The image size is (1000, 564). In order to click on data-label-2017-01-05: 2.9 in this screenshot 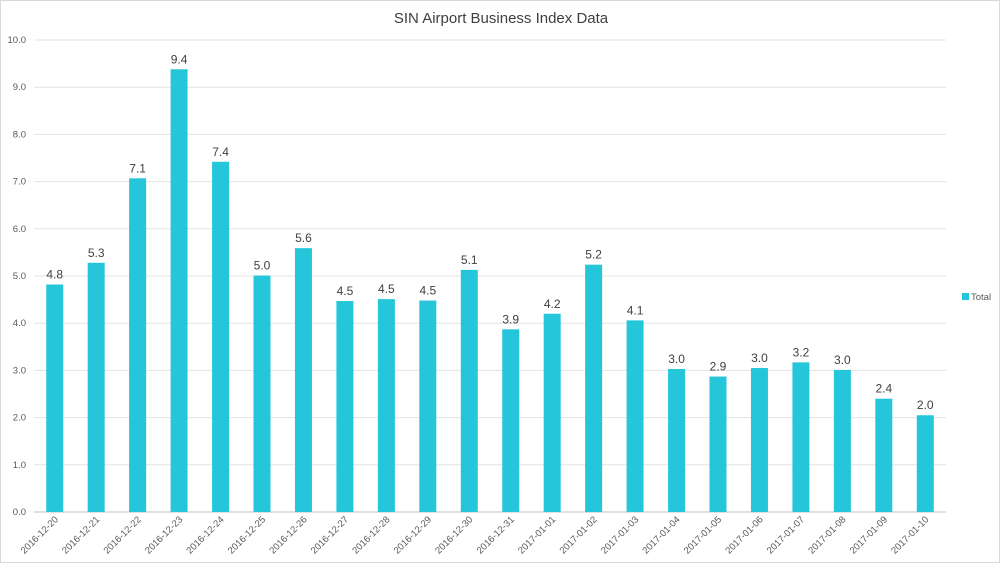, I will do `click(718, 367)`.